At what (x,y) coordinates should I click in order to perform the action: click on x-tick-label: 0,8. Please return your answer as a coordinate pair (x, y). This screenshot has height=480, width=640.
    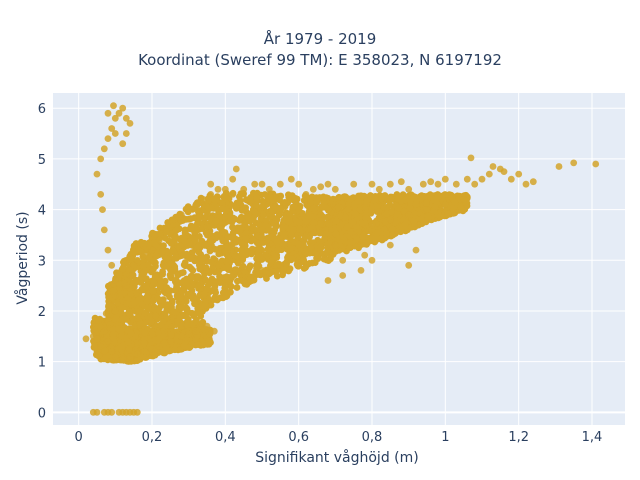
    Looking at the image, I should click on (372, 437).